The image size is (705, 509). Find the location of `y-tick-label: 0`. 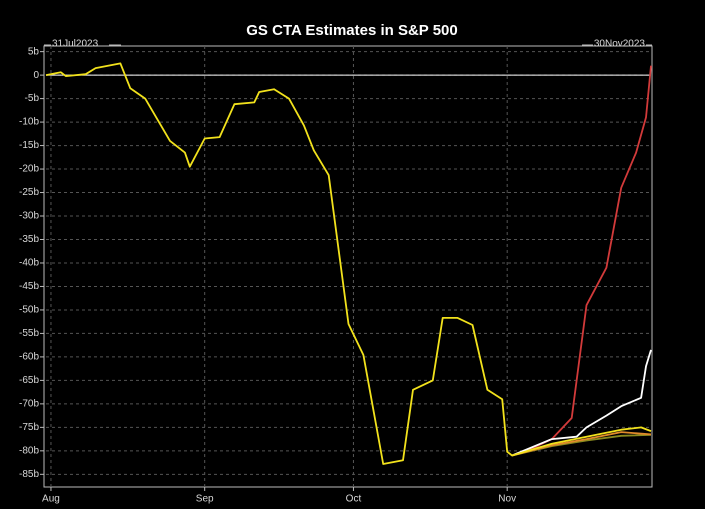

y-tick-label: 0 is located at coordinates (36, 75).